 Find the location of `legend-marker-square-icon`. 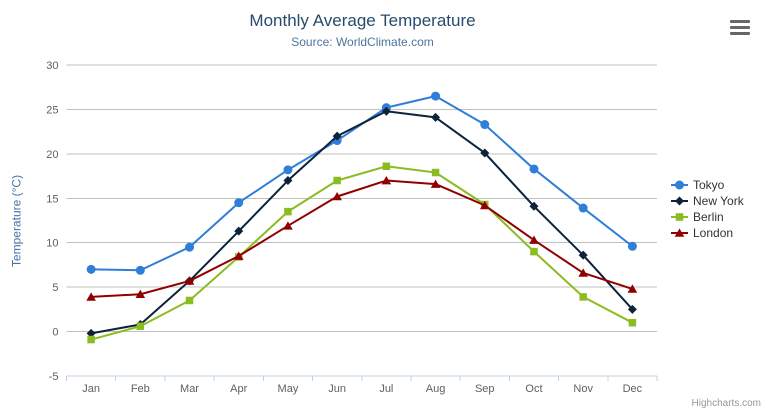

legend-marker-square-icon is located at coordinates (679, 217).